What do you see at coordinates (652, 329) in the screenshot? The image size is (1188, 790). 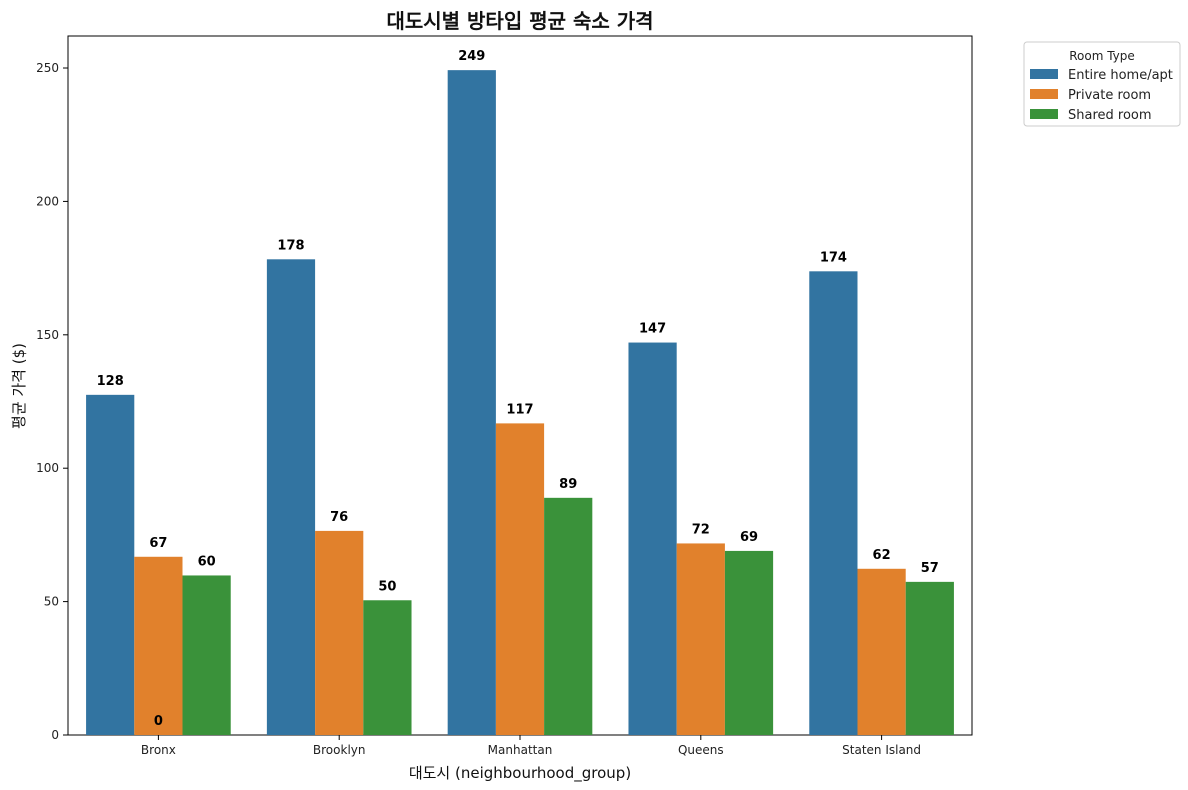 I see `data-label: 147` at bounding box center [652, 329].